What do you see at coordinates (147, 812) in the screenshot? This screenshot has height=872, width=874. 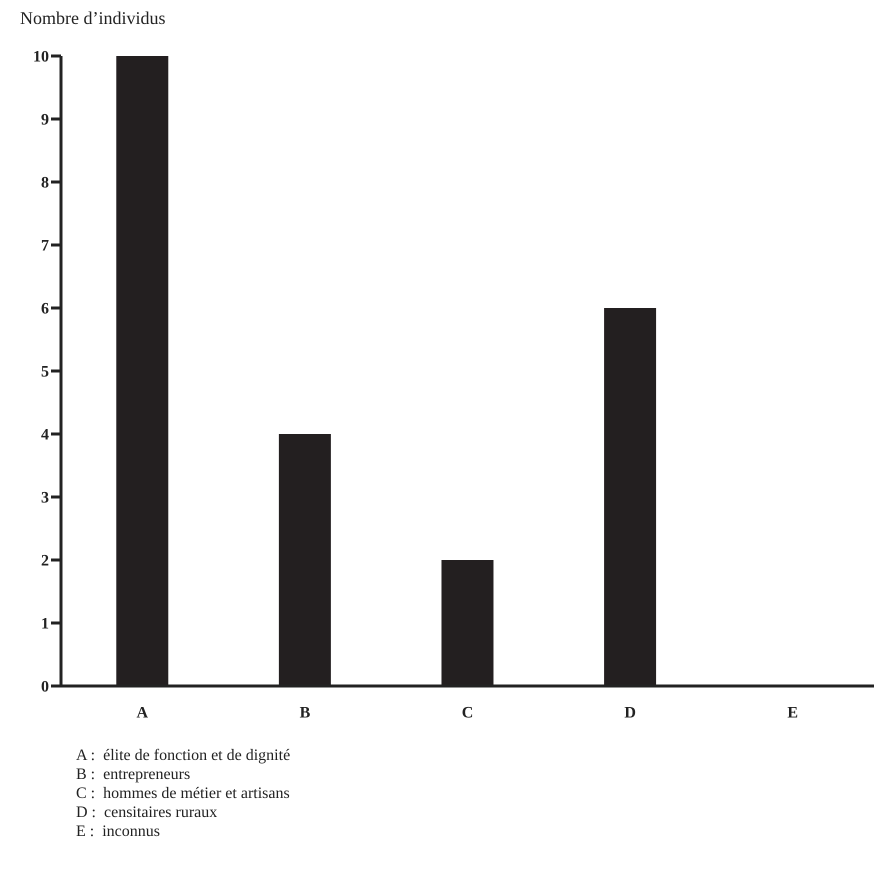 I see `text: D : censitaires ruraux` at bounding box center [147, 812].